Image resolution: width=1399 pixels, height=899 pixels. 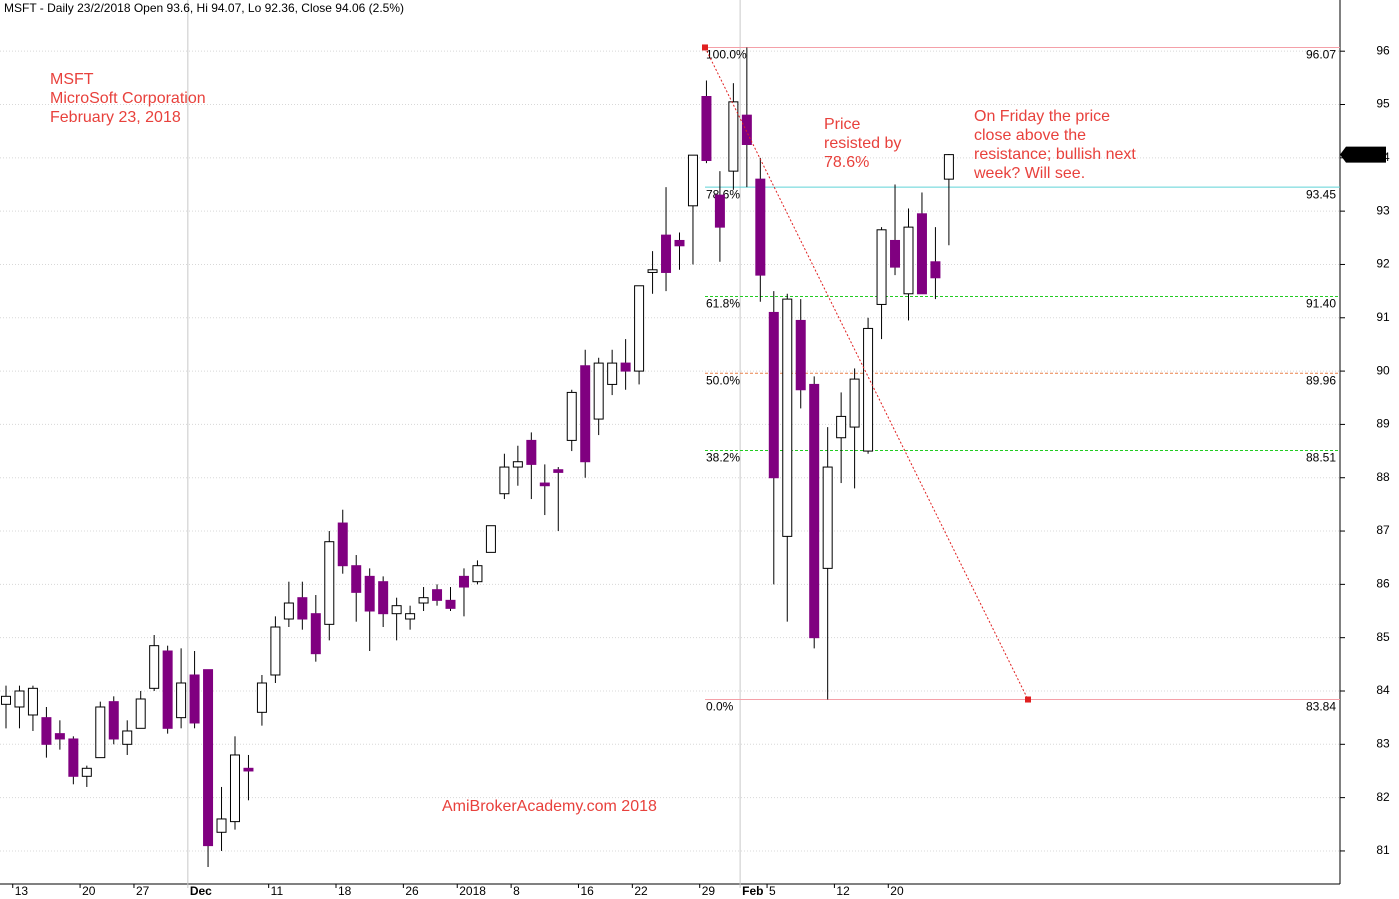 What do you see at coordinates (1383, 370) in the screenshot?
I see `y-tick-label: 90` at bounding box center [1383, 370].